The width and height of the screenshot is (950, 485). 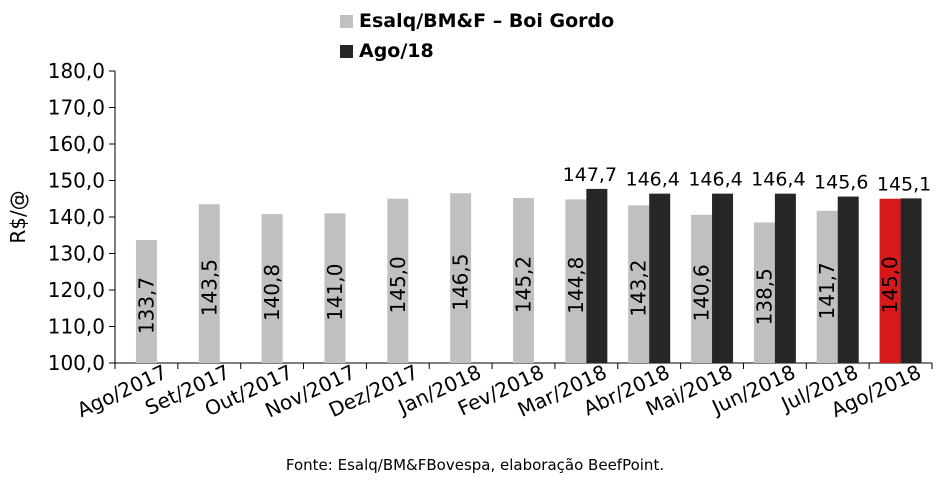 I want to click on data-label-esalq: 144,8, so click(x=576, y=285).